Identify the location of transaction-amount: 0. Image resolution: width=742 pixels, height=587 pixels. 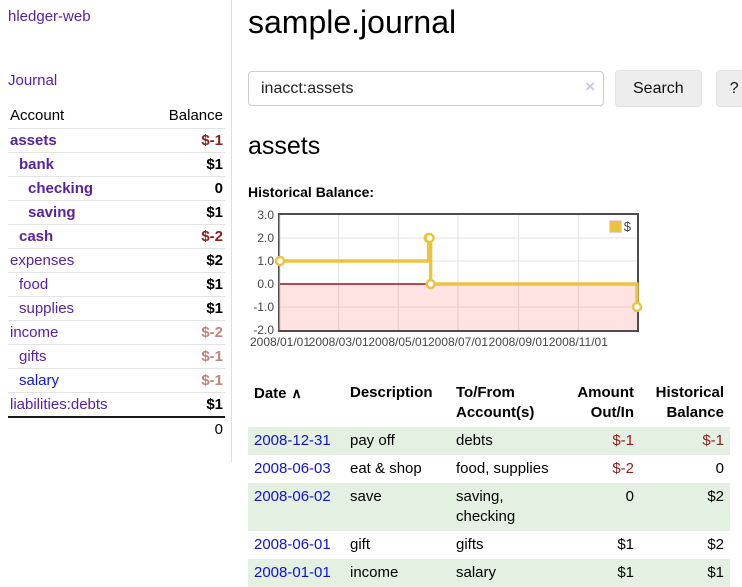
(629, 496).